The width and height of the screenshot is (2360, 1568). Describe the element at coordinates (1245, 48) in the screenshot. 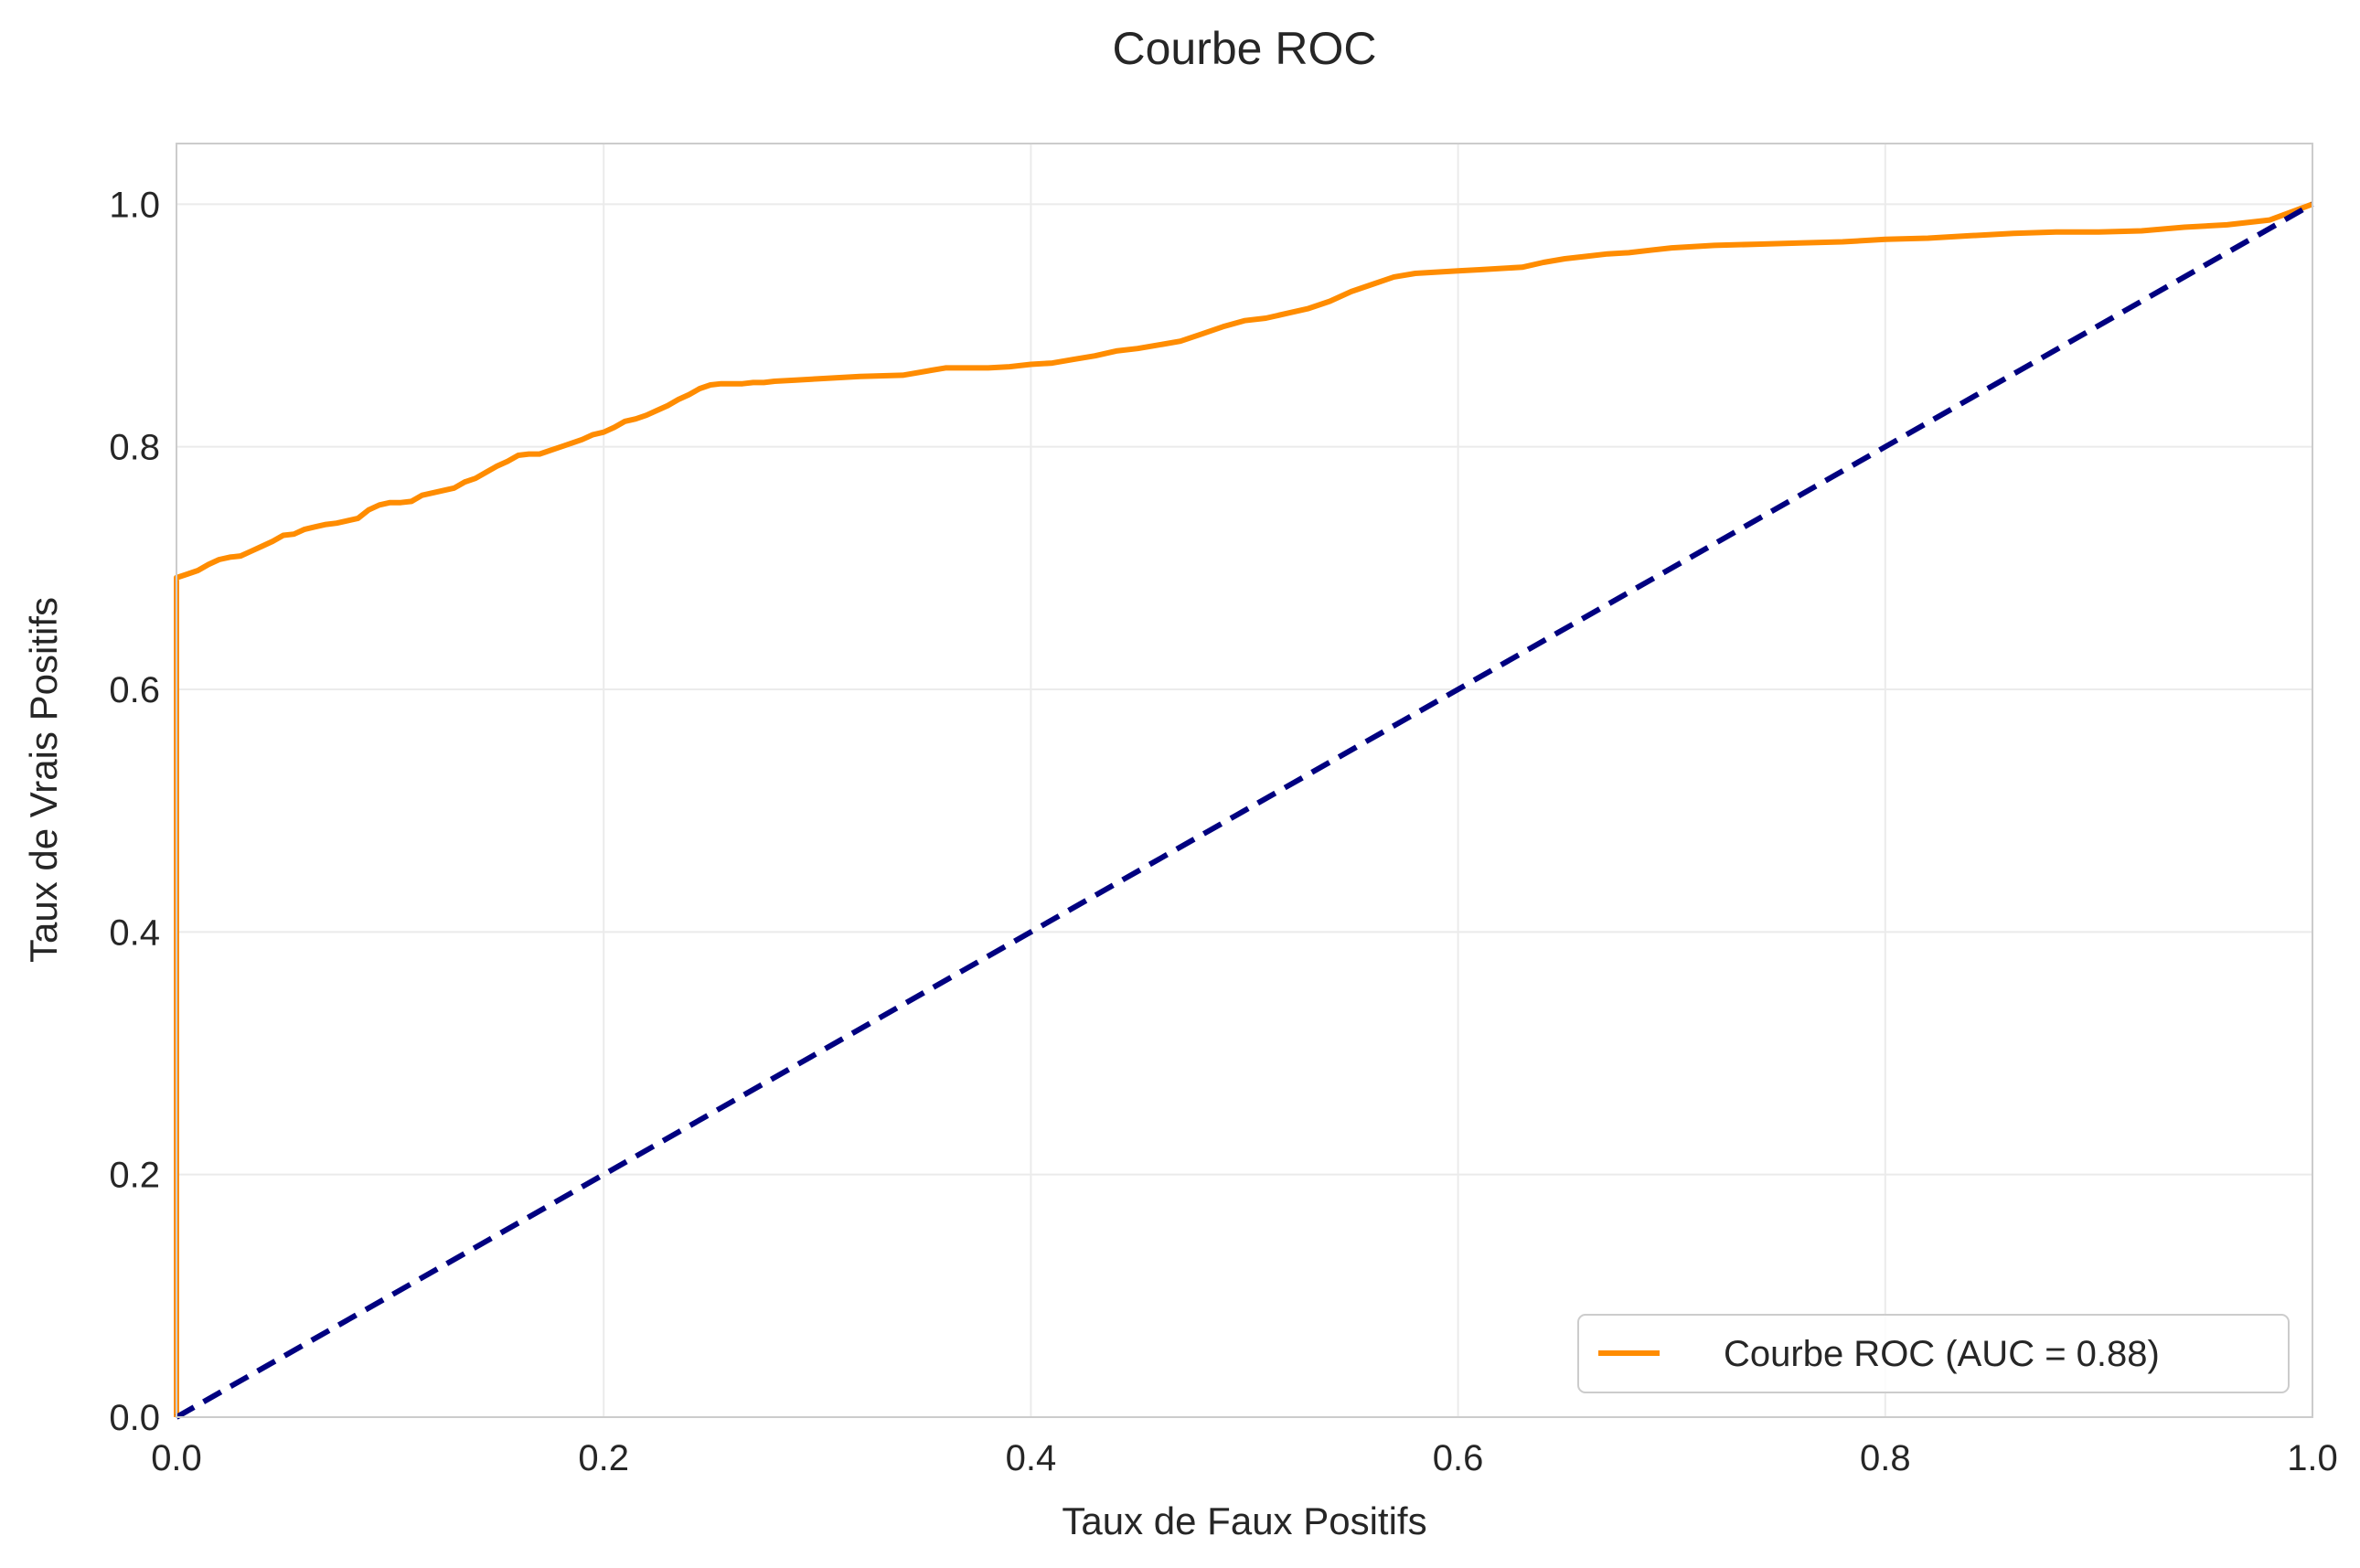

I see `chart-title: Courbe ROC` at that location.